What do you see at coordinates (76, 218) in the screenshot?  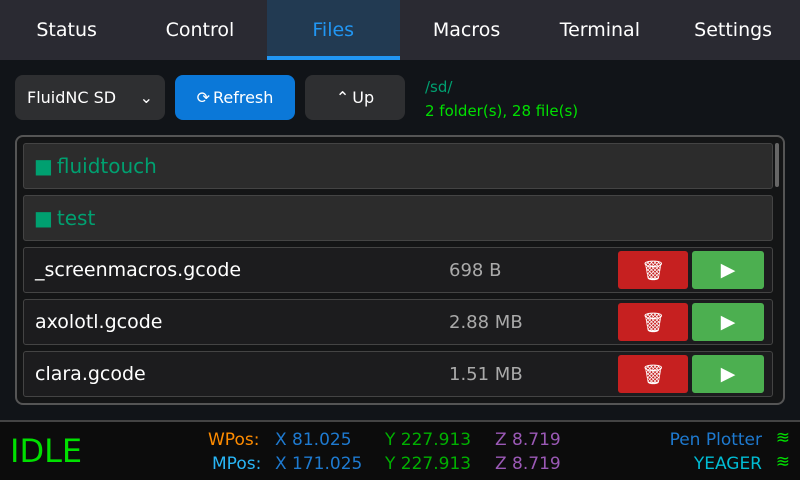 I see `folder-name: test` at bounding box center [76, 218].